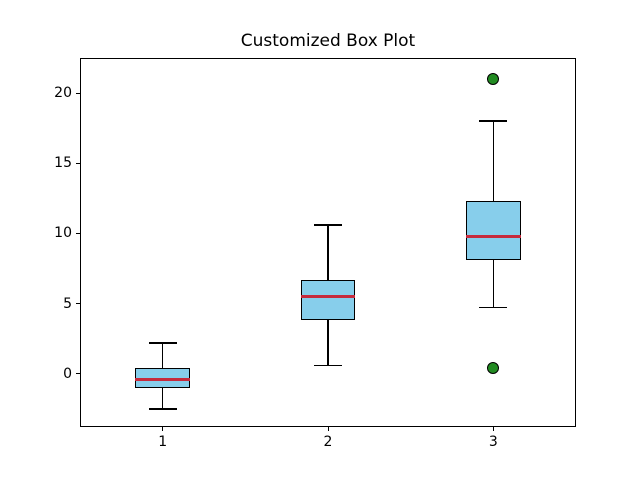 The image size is (640, 480). I want to click on y-axis-tick-label: 10, so click(63, 233).